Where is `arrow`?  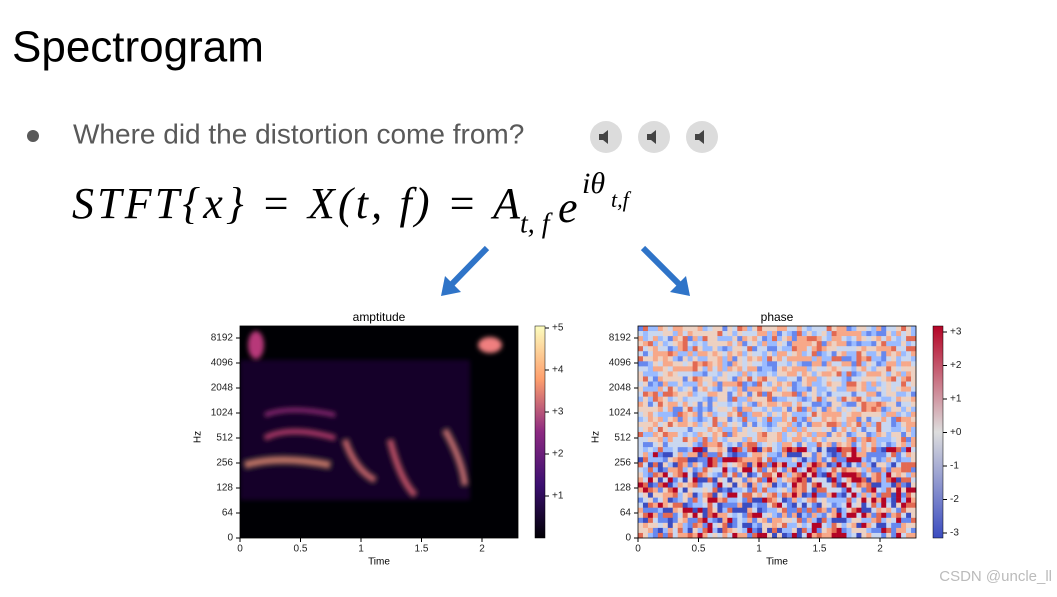 arrow is located at coordinates (661, 266).